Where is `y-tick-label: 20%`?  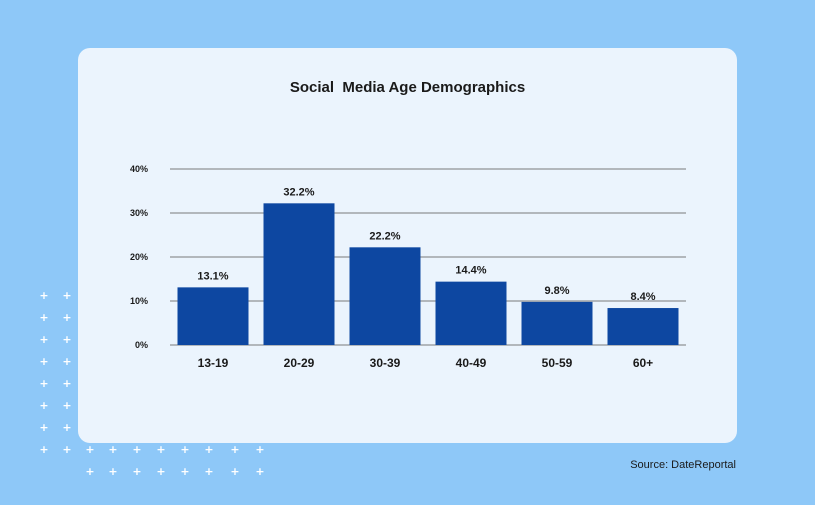 y-tick-label: 20% is located at coordinates (139, 257).